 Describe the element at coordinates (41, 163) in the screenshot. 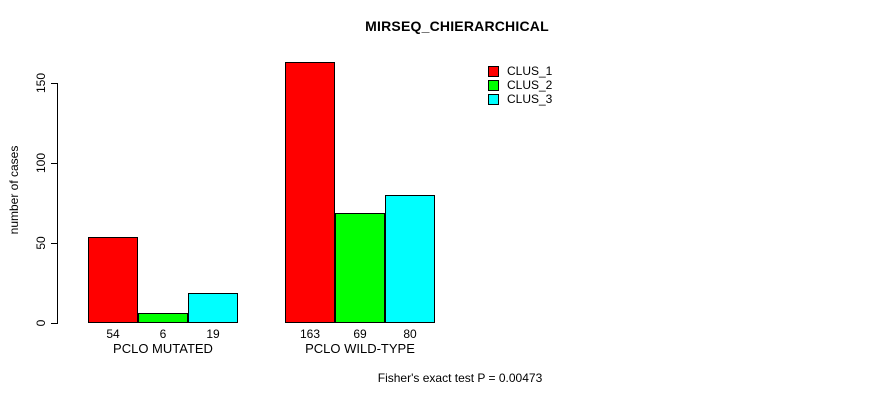

I see `y-axis-tick-label: 100` at that location.